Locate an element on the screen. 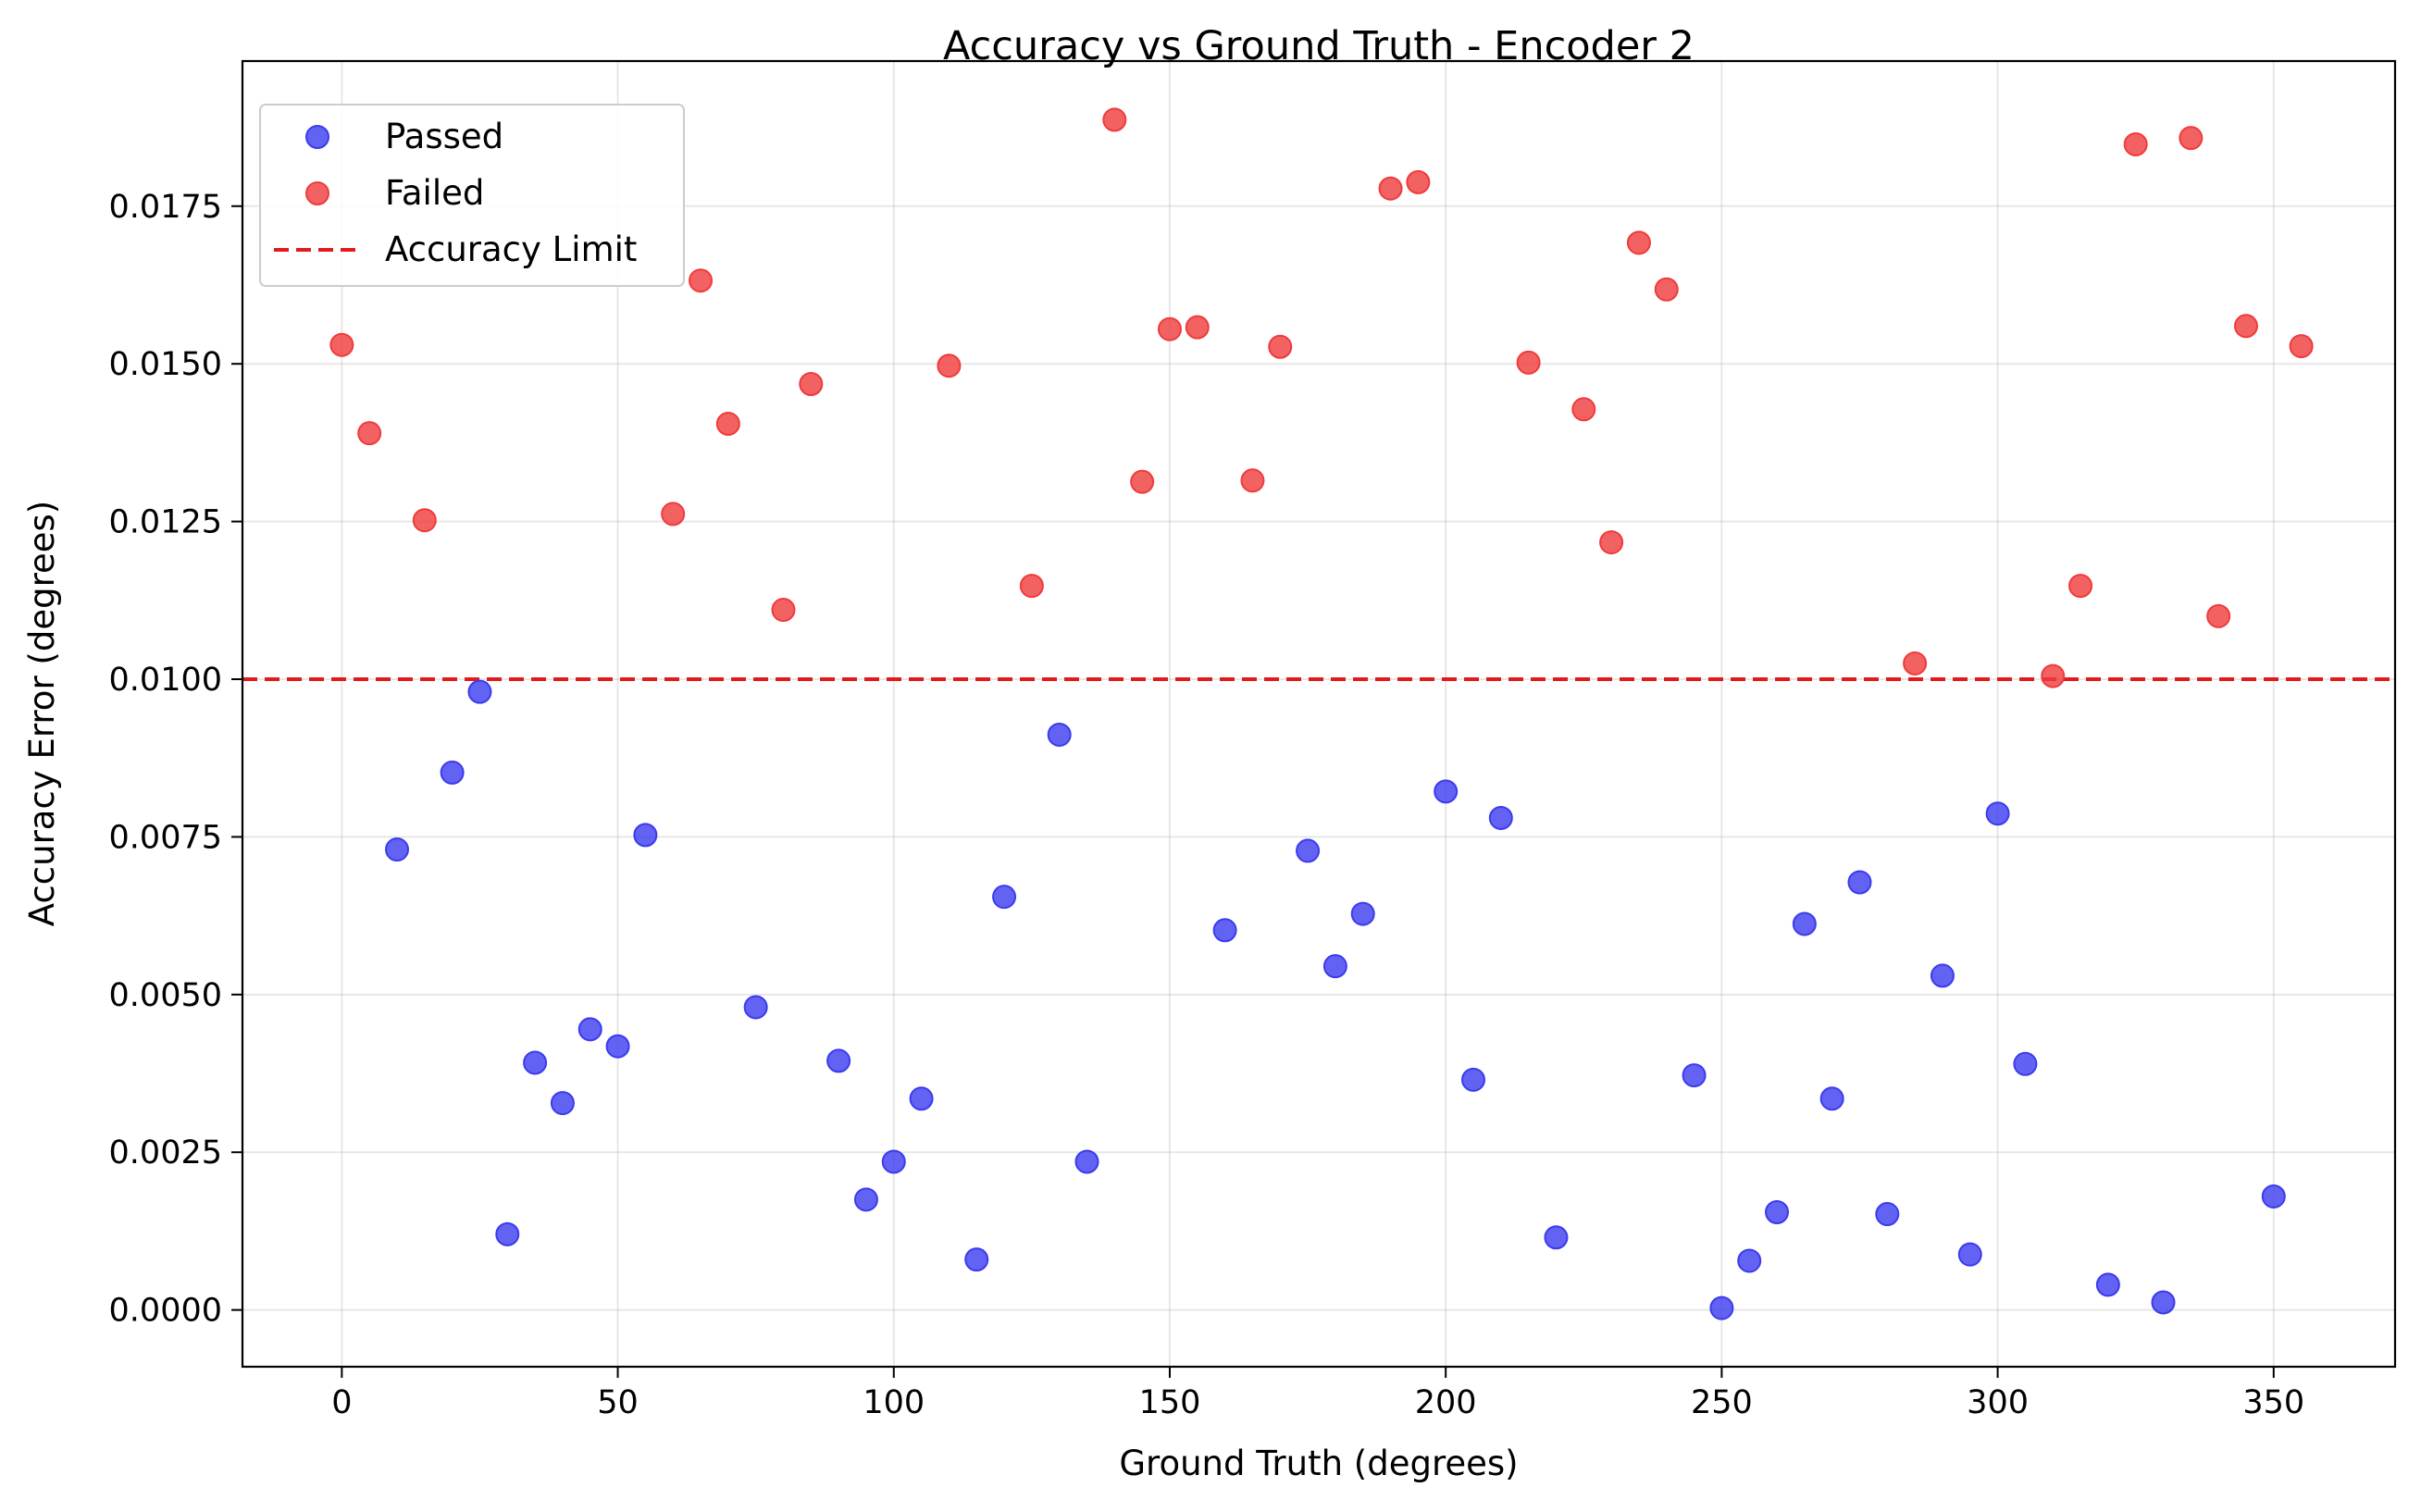  x-tick-label: 300 is located at coordinates (1998, 1402).